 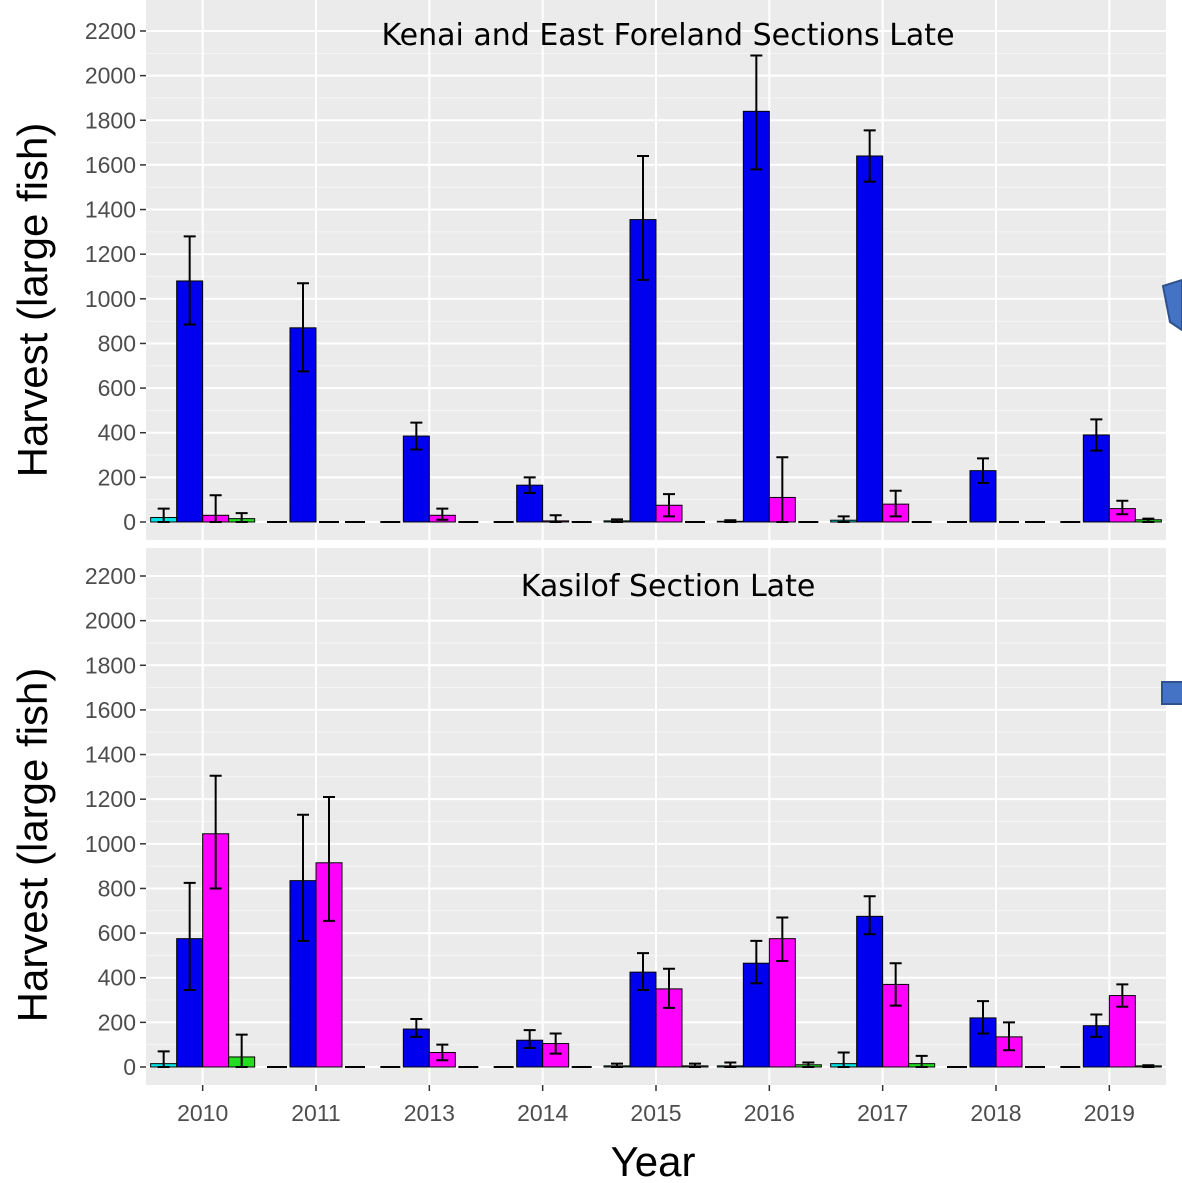 I want to click on x-tick-label: 2014, so click(x=542, y=1113).